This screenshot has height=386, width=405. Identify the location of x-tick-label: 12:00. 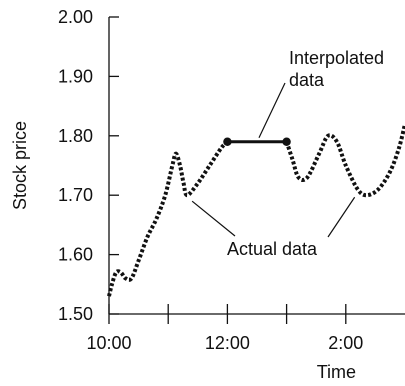
(227, 343).